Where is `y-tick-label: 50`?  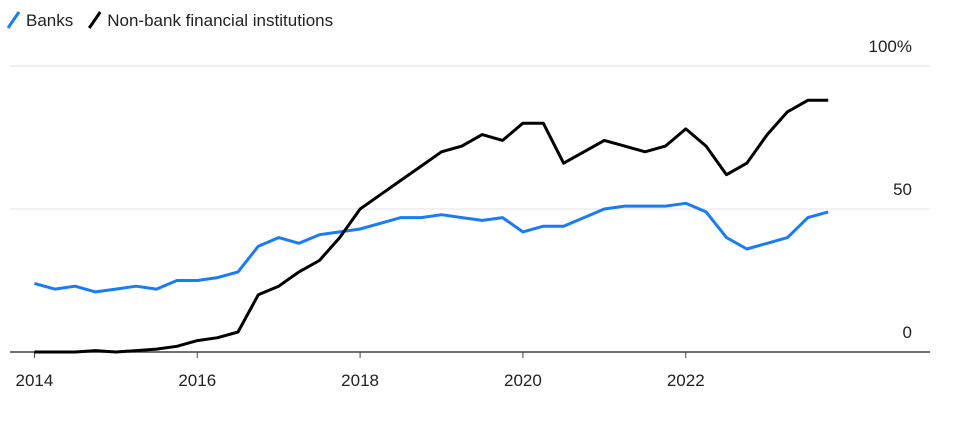 y-tick-label: 50 is located at coordinates (902, 189).